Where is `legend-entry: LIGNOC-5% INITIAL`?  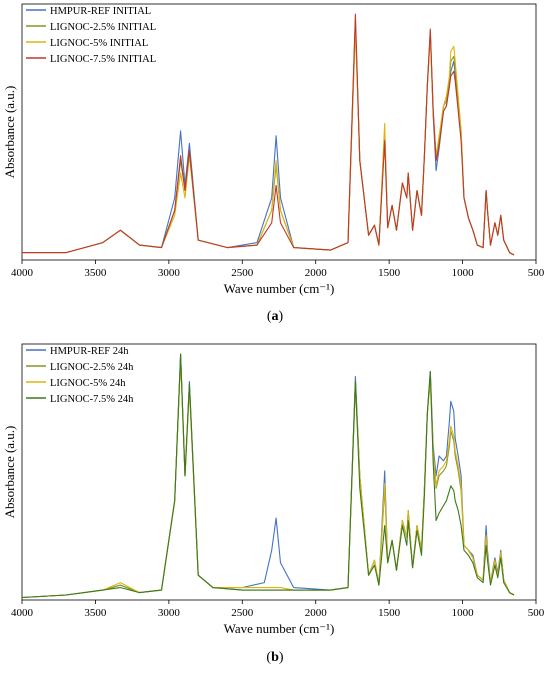
legend-entry: LIGNOC-5% INITIAL is located at coordinates (99, 43).